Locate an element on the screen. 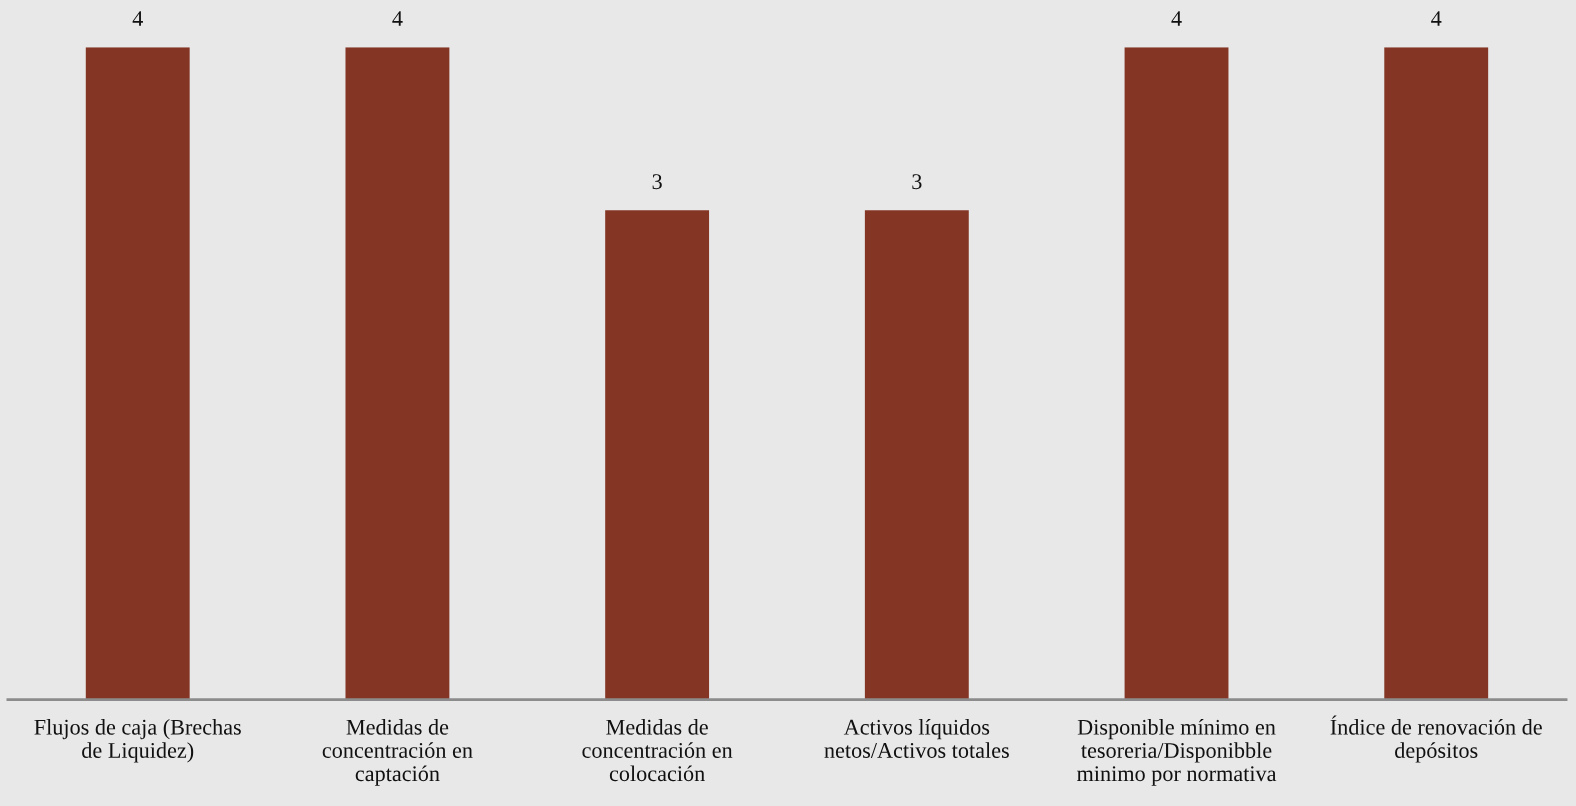 This screenshot has height=806, width=1576. x-tick-label: Disponible mínimo en tesoreria/Disponibble minimo por normativa is located at coordinates (1177, 752).